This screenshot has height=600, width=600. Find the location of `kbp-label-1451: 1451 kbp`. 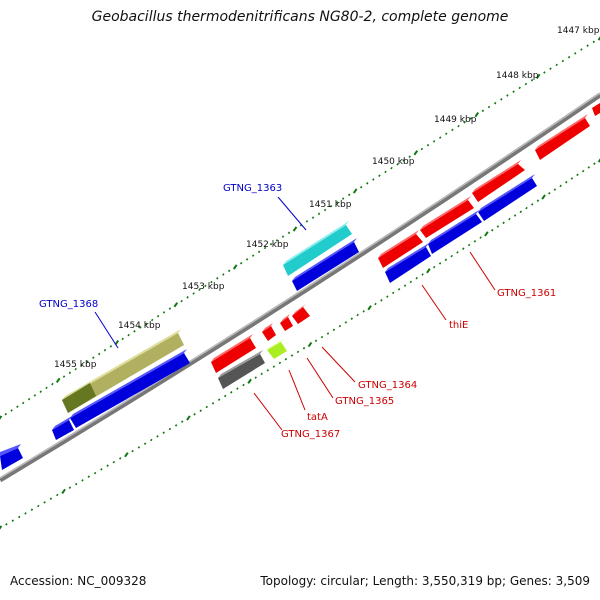

kbp-label-1451: 1451 kbp is located at coordinates (330, 205).